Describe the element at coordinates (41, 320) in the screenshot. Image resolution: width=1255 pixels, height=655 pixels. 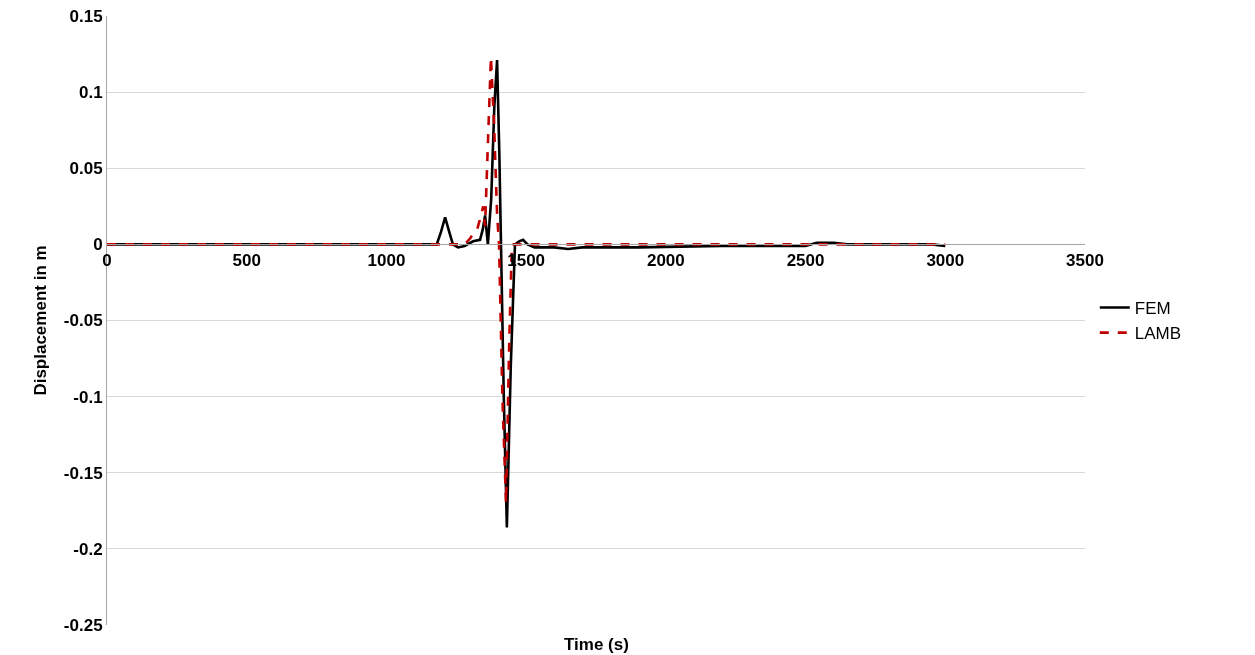
I see `y-axis-title: Displacement in m` at that location.